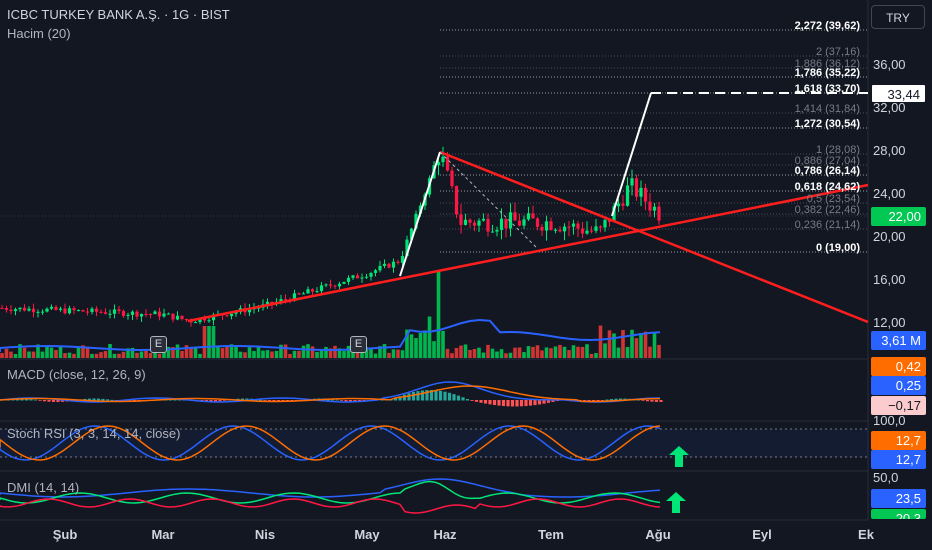 The image size is (932, 550). What do you see at coordinates (551, 534) in the screenshot?
I see `time-axis-label: Tem` at bounding box center [551, 534].